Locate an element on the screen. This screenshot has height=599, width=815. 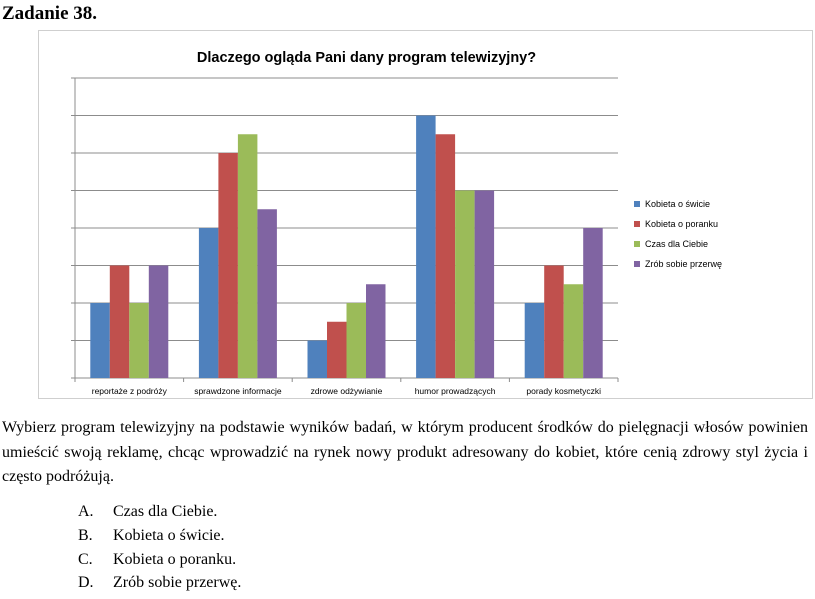
answer-text: Kobieta o poranku. is located at coordinates (175, 559).